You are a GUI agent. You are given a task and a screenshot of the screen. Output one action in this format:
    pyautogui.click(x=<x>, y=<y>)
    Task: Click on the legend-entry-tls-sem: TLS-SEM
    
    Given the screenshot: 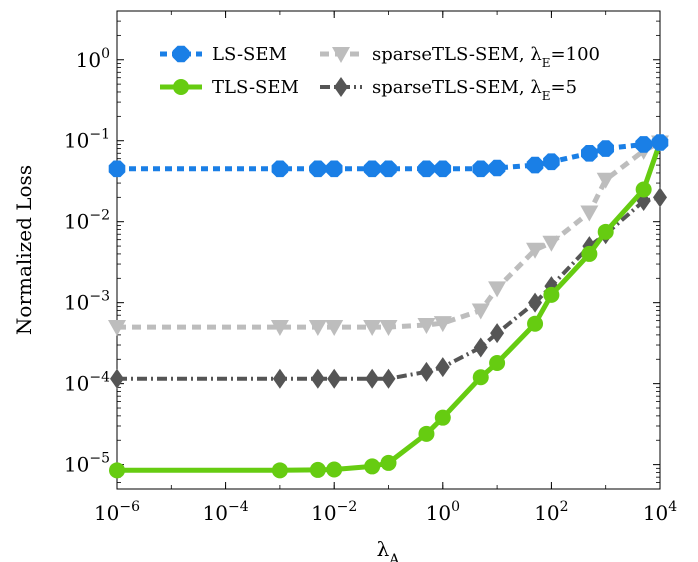 What is the action you would take?
    pyautogui.click(x=229, y=87)
    